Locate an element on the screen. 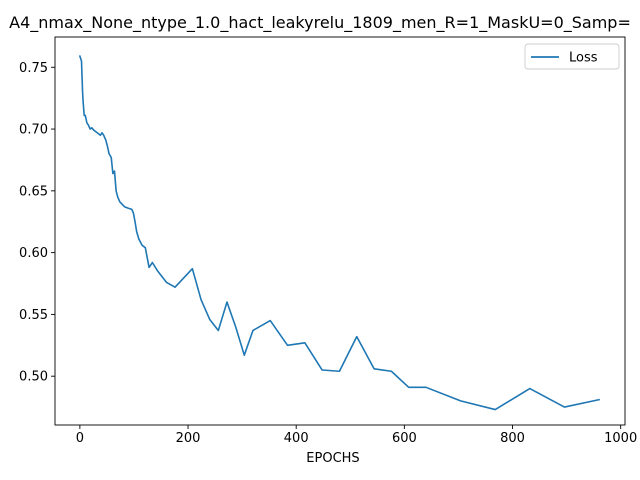 This screenshot has width=640, height=480. y-tick-label: 0.50 is located at coordinates (33, 377).